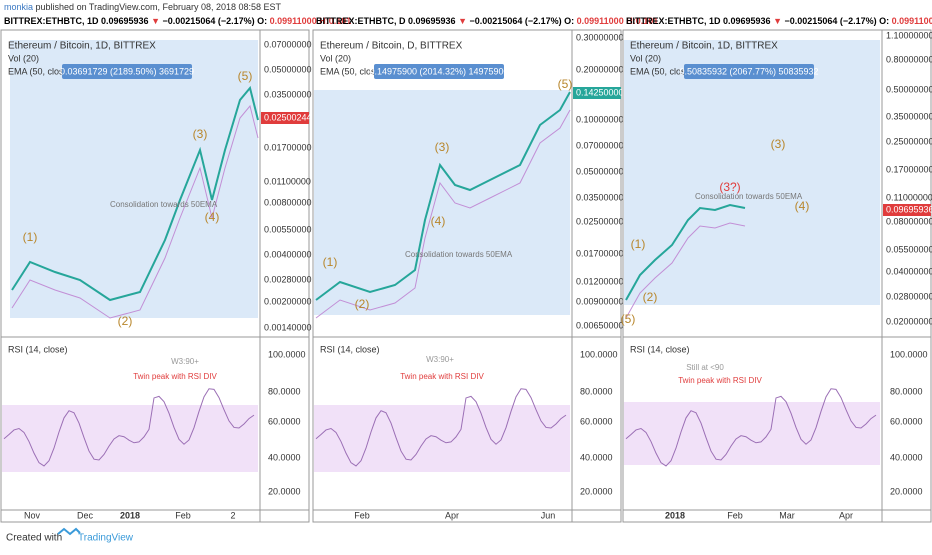  Describe the element at coordinates (34, 538) in the screenshot. I see `footer-created: Created with` at that location.